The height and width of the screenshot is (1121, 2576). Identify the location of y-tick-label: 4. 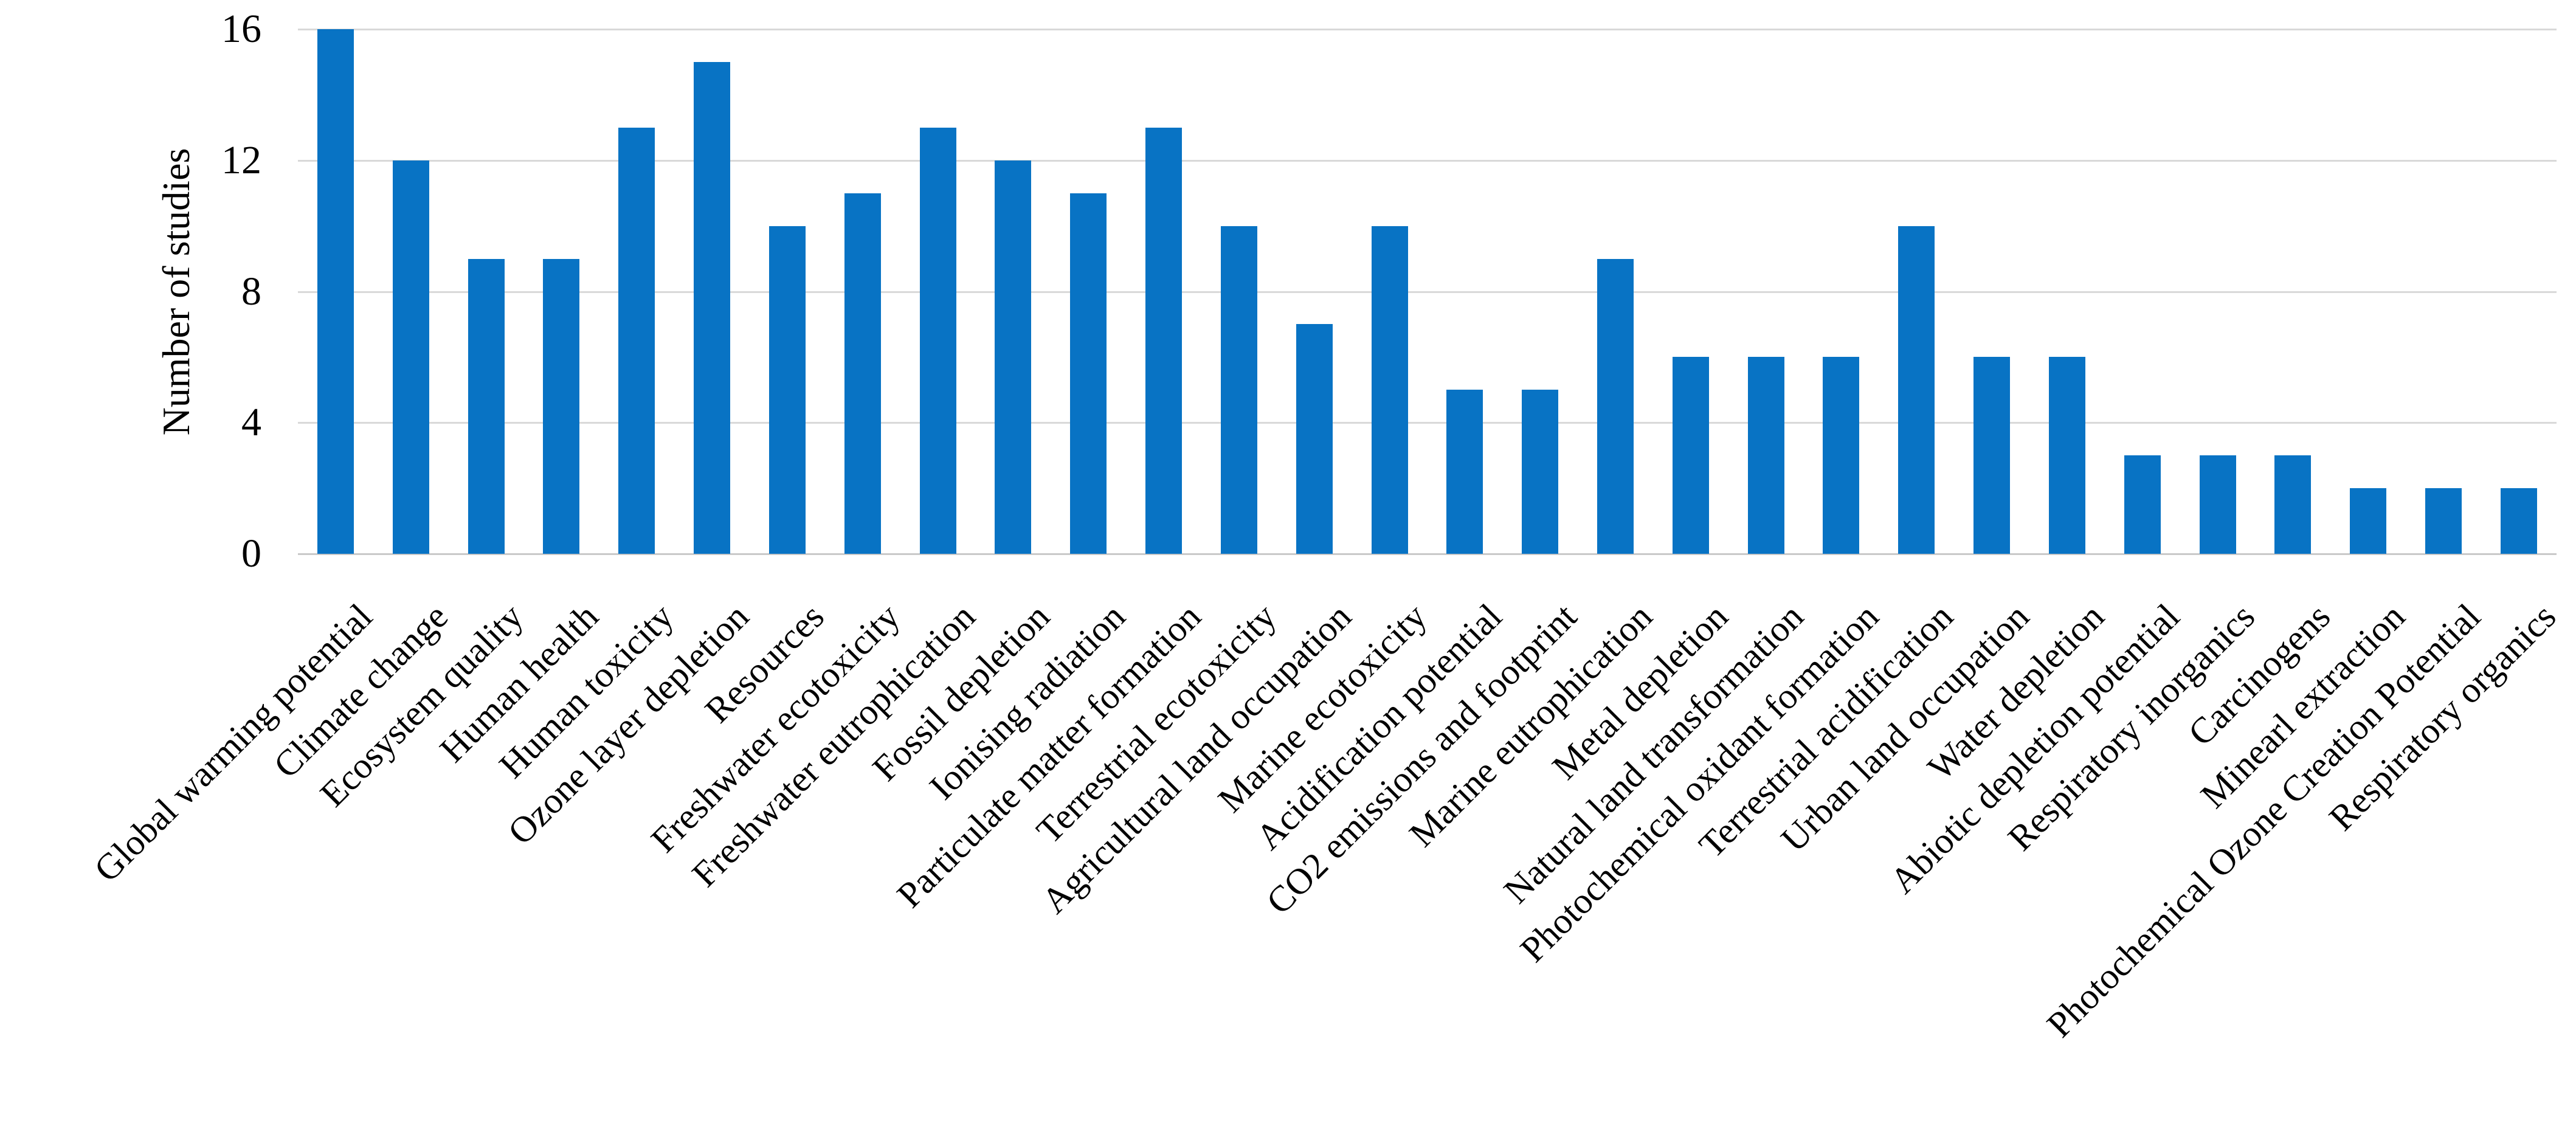
(251, 422).